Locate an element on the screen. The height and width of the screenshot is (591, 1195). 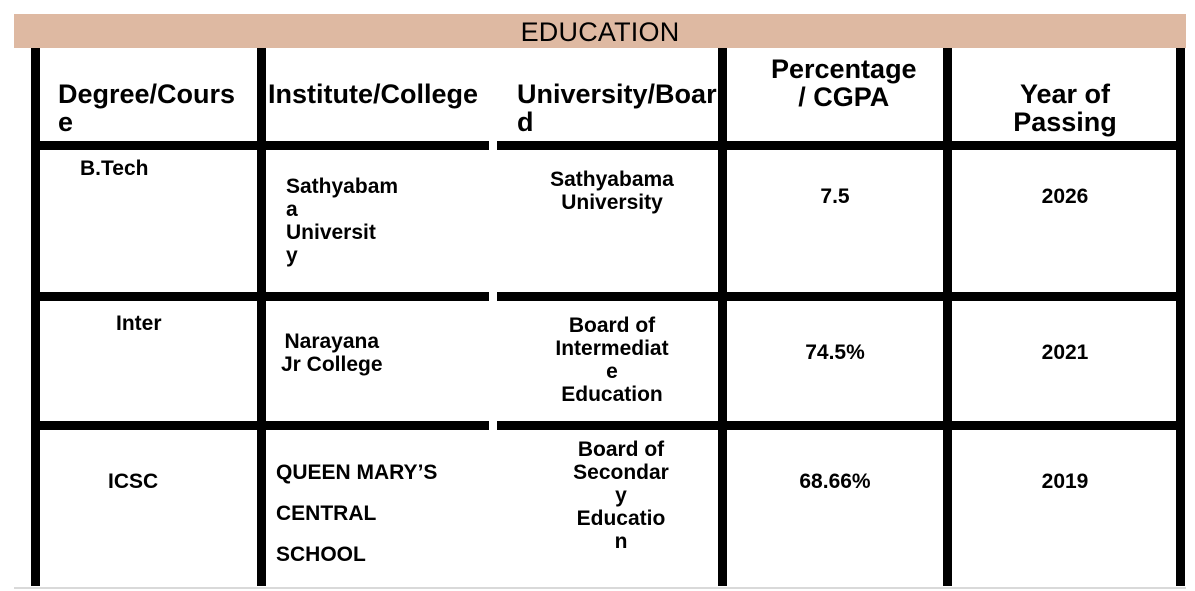
table-row-cell: Inter is located at coordinates (139, 323).